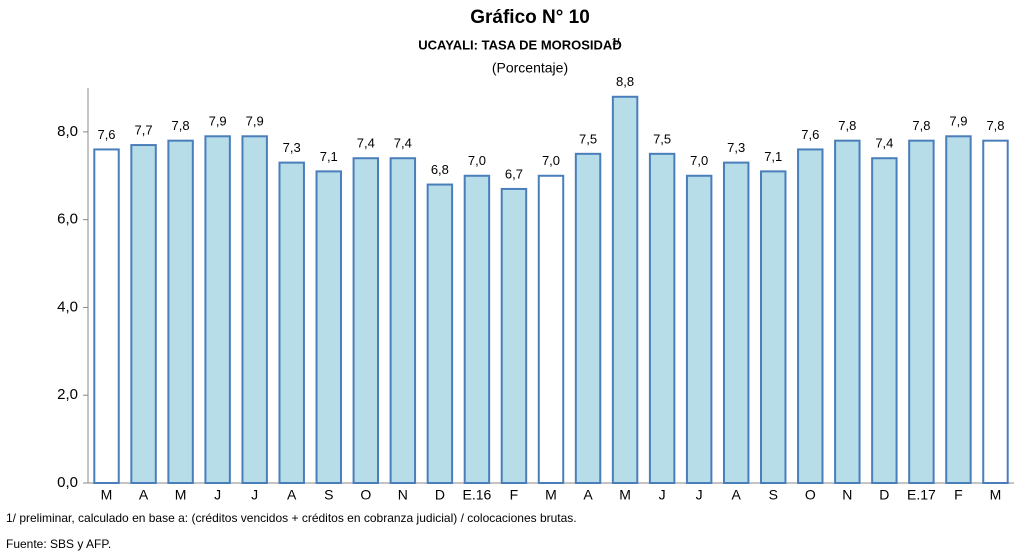 The image size is (1016, 554). What do you see at coordinates (58, 544) in the screenshot?
I see `source: Fuente: SBS y AFP.` at bounding box center [58, 544].